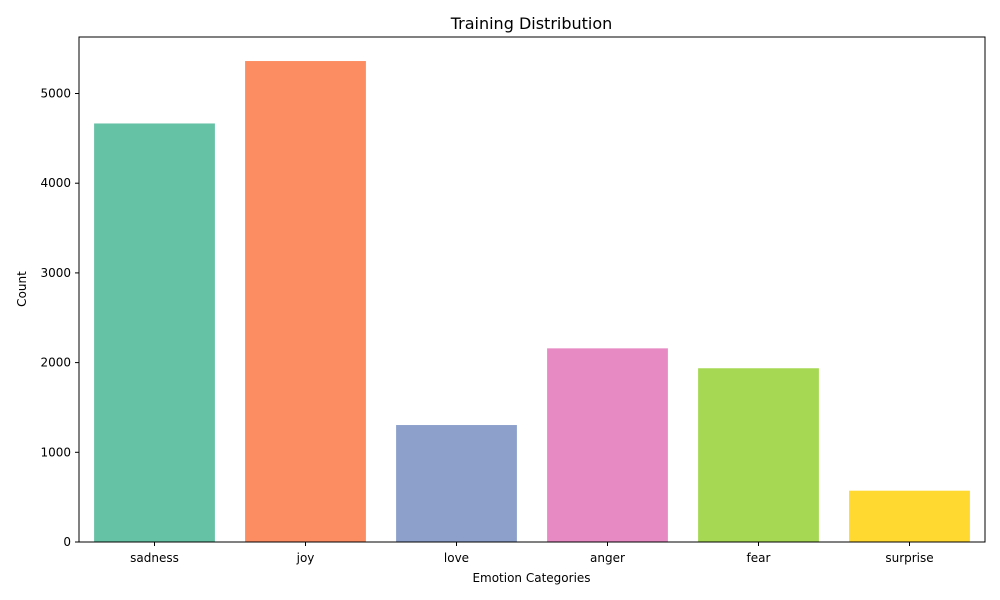 This screenshot has height=600, width=1000. Describe the element at coordinates (909, 558) in the screenshot. I see `x-tick-label: surprise` at that location.